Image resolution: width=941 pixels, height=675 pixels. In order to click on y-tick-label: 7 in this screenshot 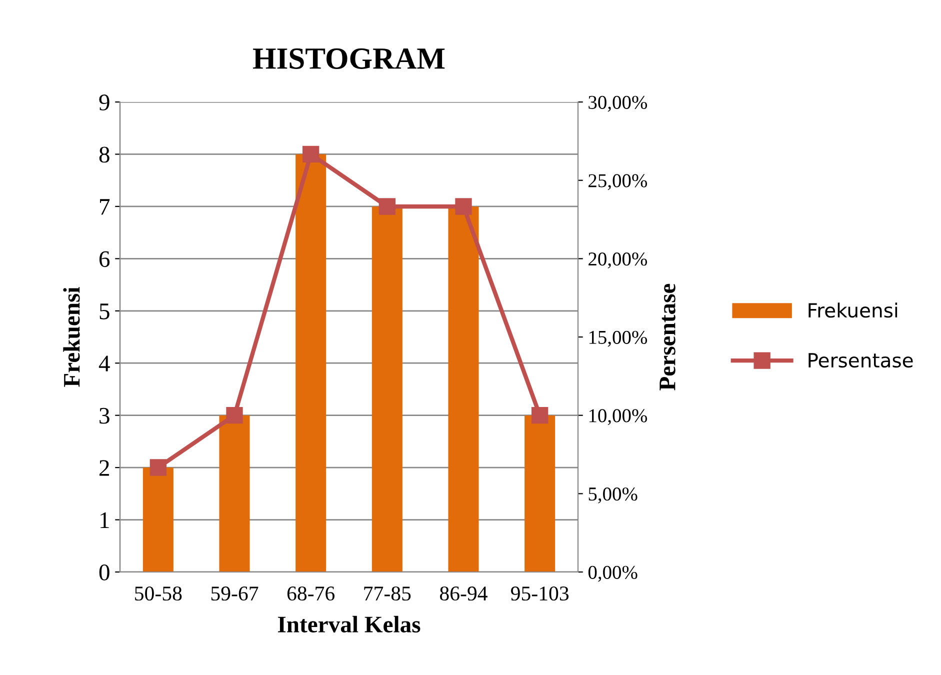, I will do `click(105, 207)`.